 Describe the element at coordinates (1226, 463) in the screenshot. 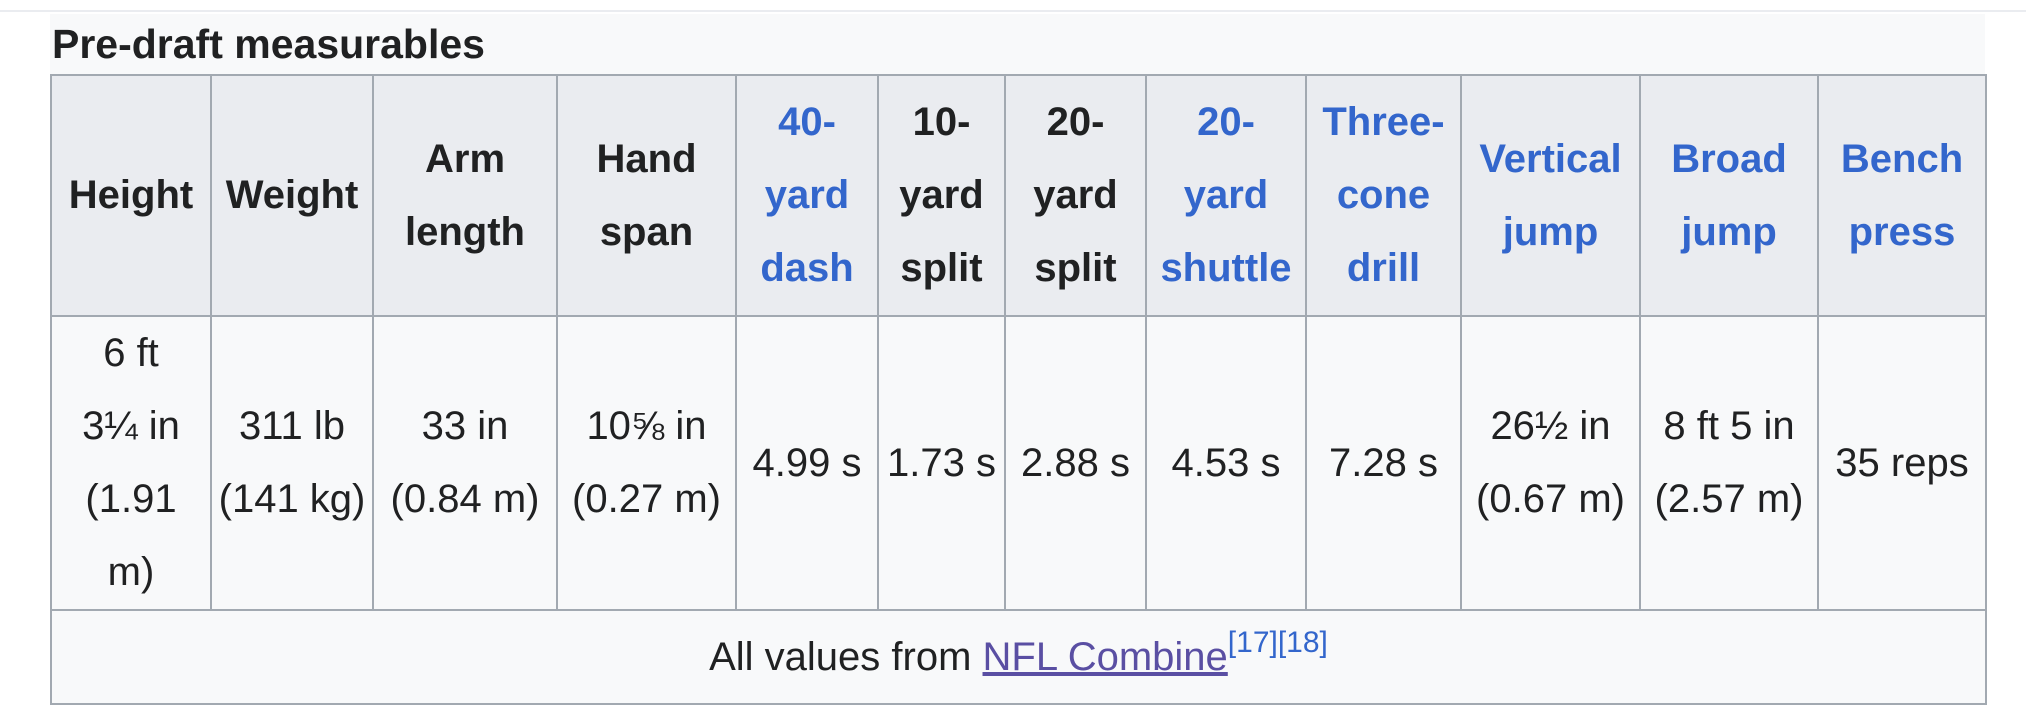

I see `value-20-yard-shuttle: 4.53 s` at that location.